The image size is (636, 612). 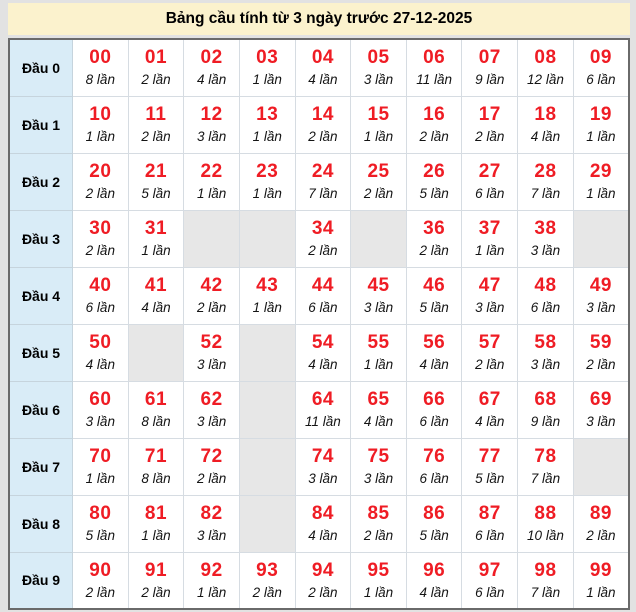 I want to click on row-header: Đầu 7, so click(x=40, y=466).